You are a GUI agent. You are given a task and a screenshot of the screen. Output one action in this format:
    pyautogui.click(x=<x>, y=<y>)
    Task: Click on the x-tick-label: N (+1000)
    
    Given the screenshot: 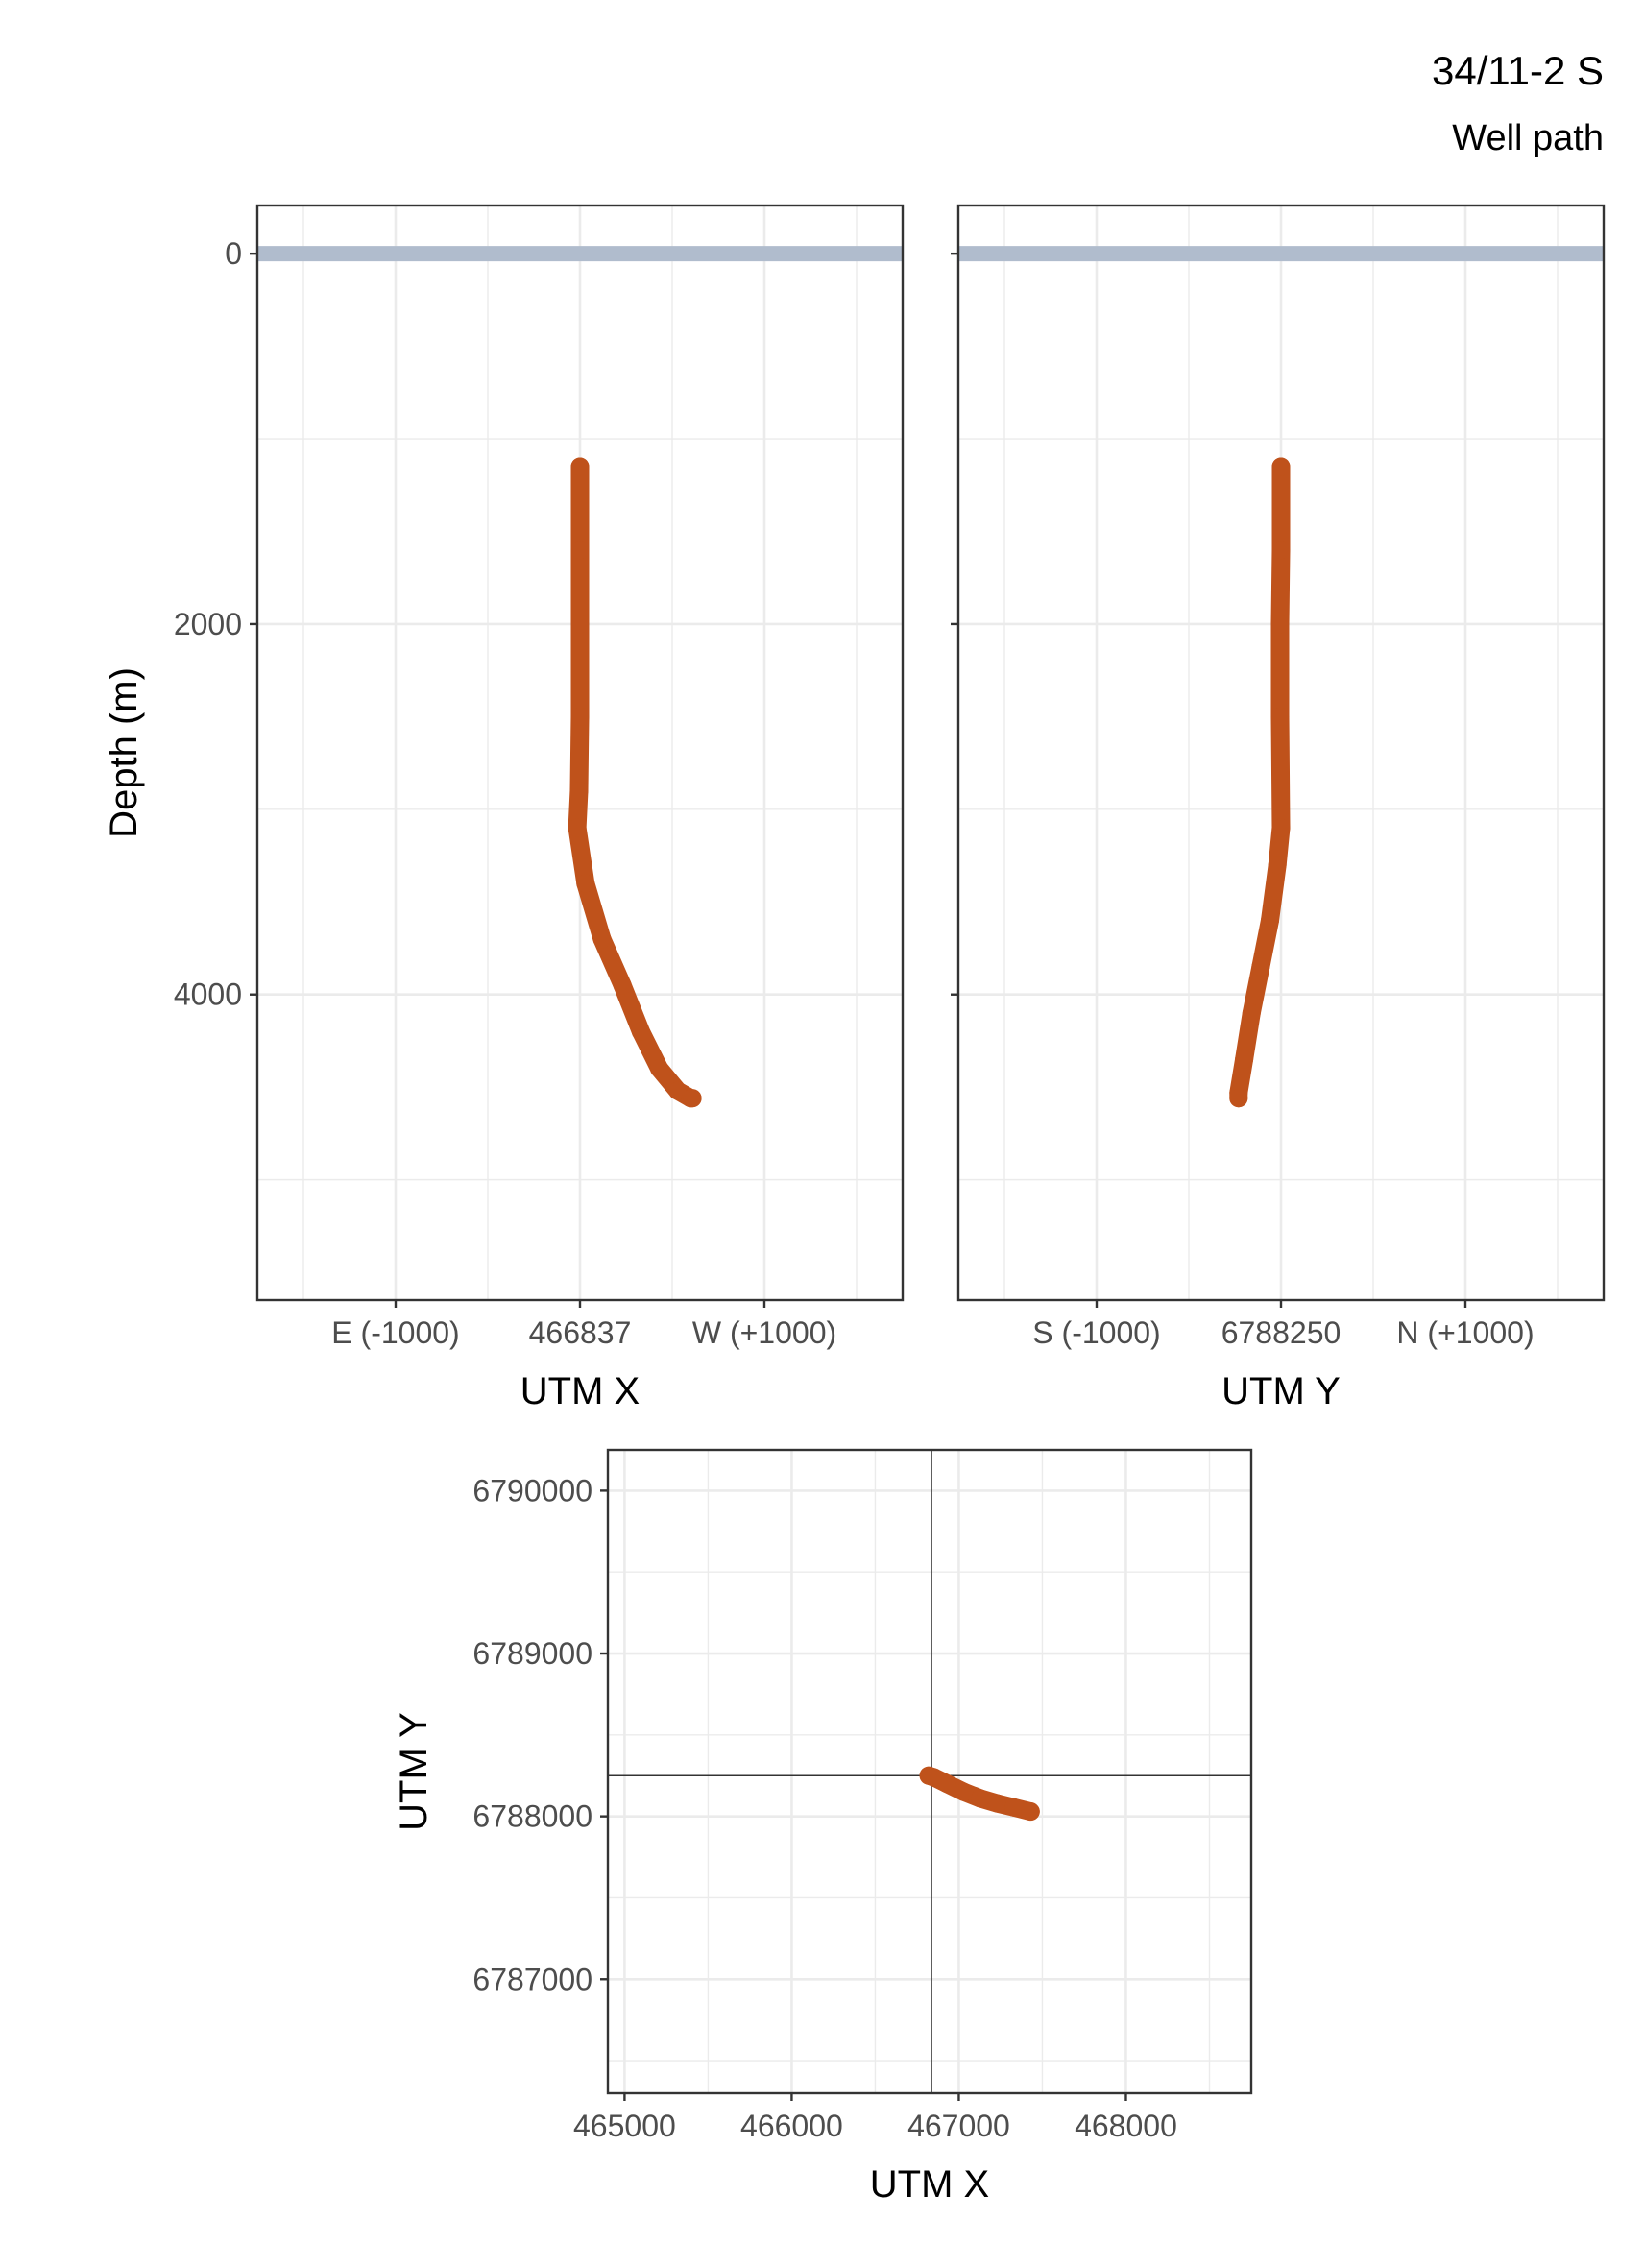 What is the action you would take?
    pyautogui.click(x=1465, y=1332)
    